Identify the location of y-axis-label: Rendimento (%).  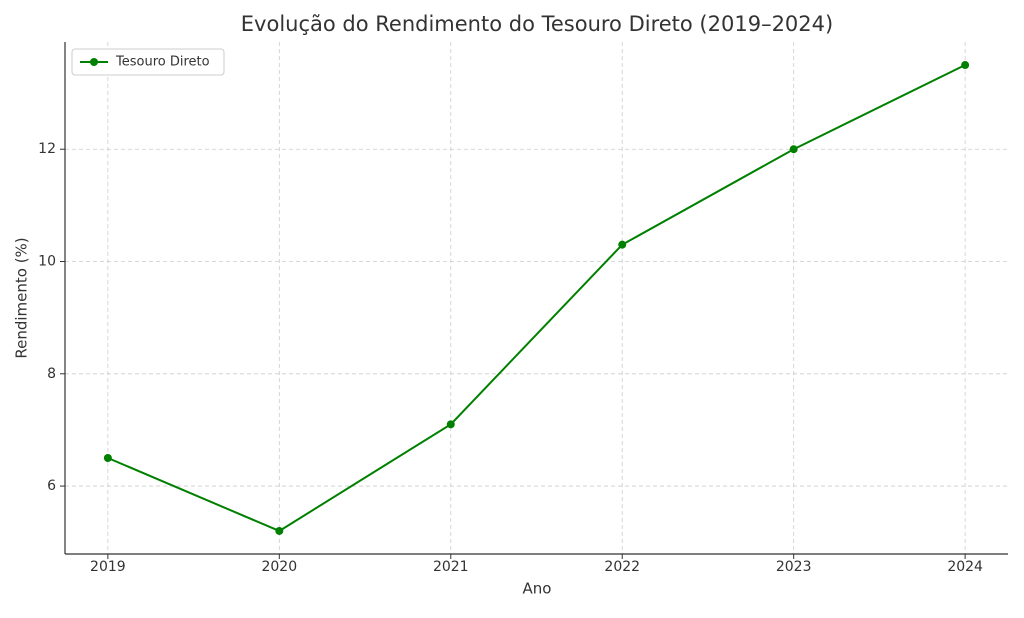
(22, 297).